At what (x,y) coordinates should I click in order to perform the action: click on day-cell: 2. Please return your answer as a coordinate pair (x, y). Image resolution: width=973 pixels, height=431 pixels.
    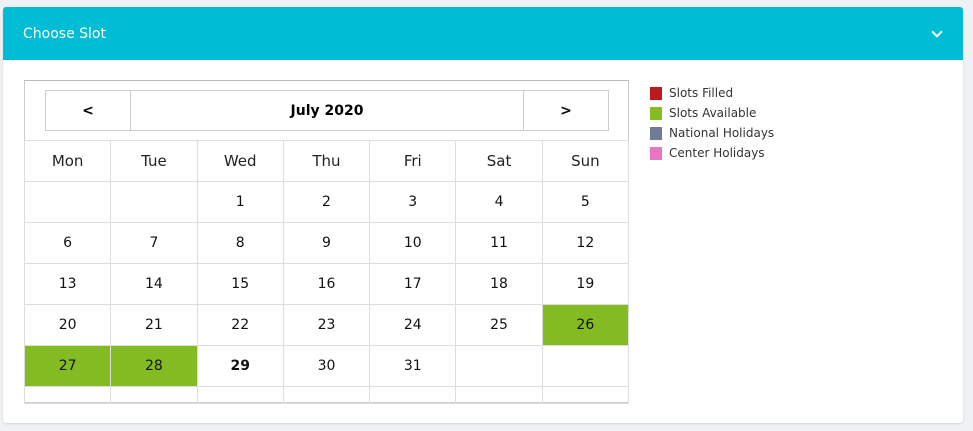
    Looking at the image, I should click on (326, 202).